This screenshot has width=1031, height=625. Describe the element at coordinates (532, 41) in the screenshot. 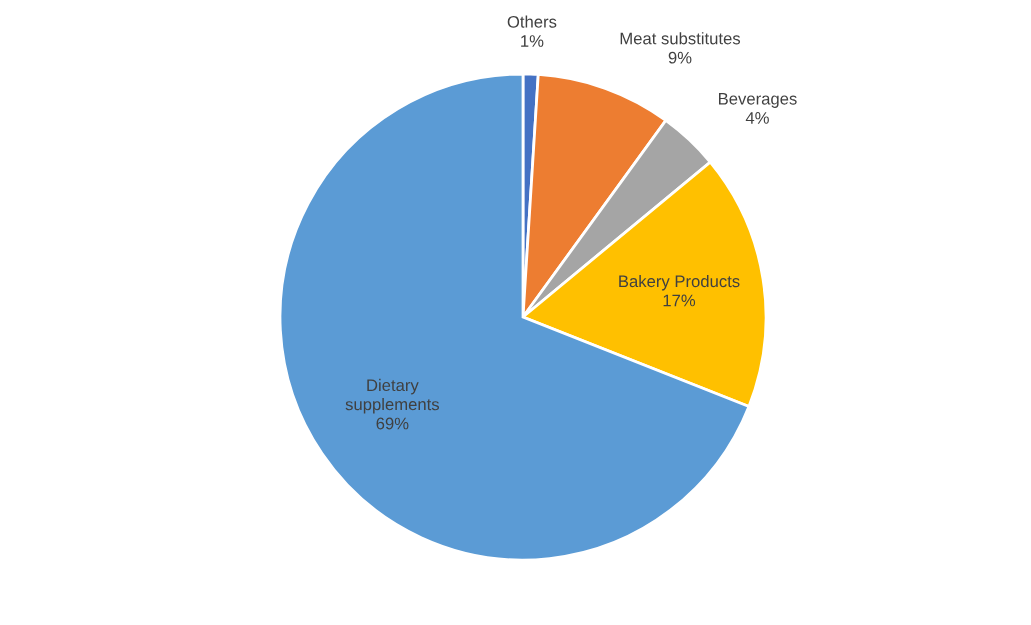

I see `data-label: 1%` at that location.